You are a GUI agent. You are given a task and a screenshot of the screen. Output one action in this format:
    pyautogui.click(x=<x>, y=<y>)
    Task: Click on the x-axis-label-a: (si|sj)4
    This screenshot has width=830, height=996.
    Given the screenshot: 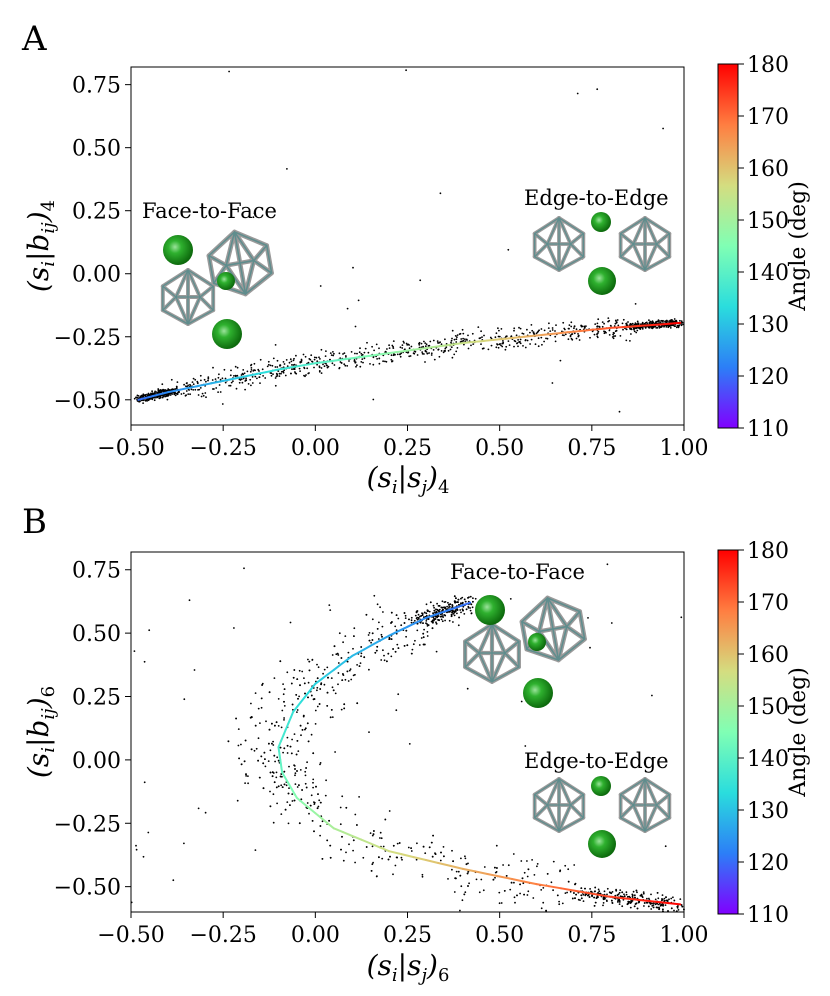 What is the action you would take?
    pyautogui.click(x=408, y=479)
    